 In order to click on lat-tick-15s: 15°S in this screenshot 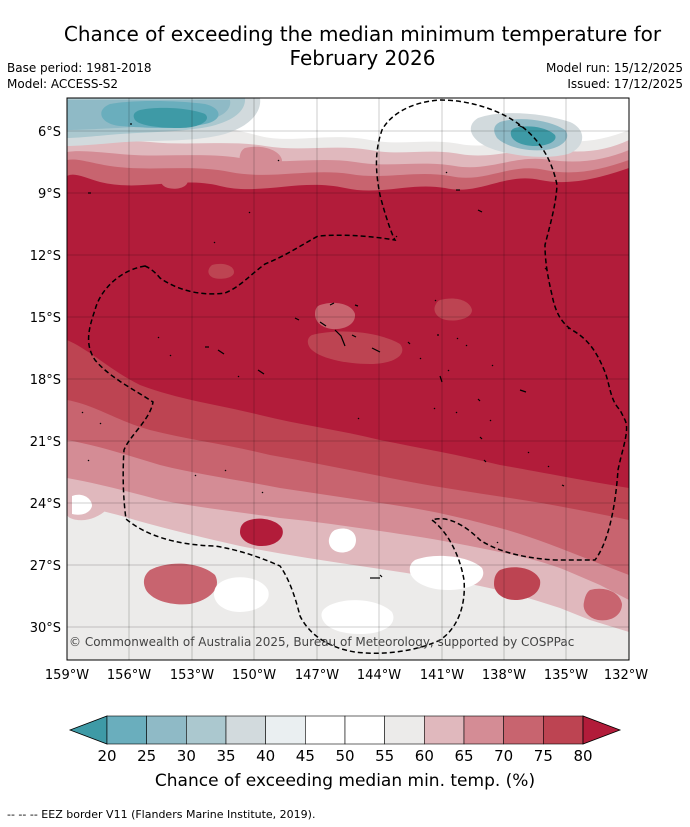, I will do `click(45, 318)`.